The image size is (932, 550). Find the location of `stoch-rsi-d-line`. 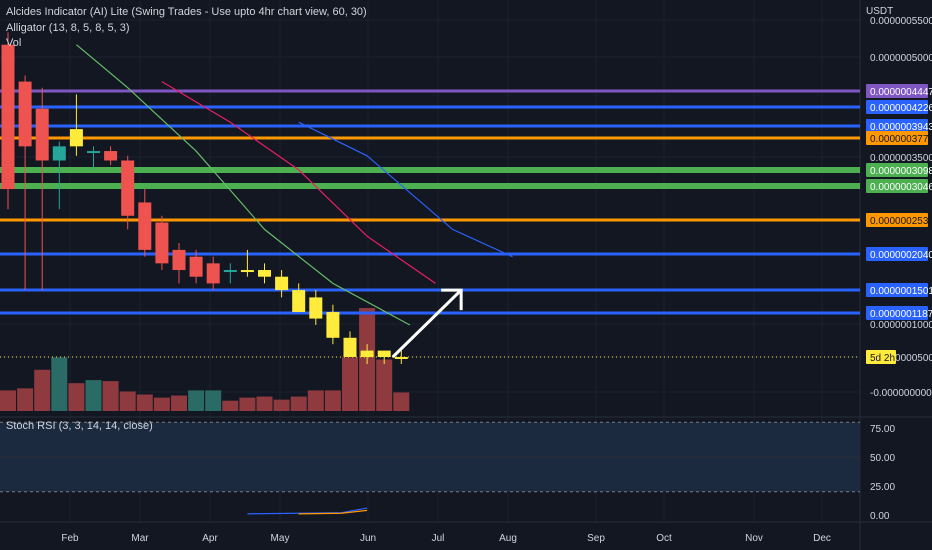

stoch-rsi-d-line is located at coordinates (333, 512).